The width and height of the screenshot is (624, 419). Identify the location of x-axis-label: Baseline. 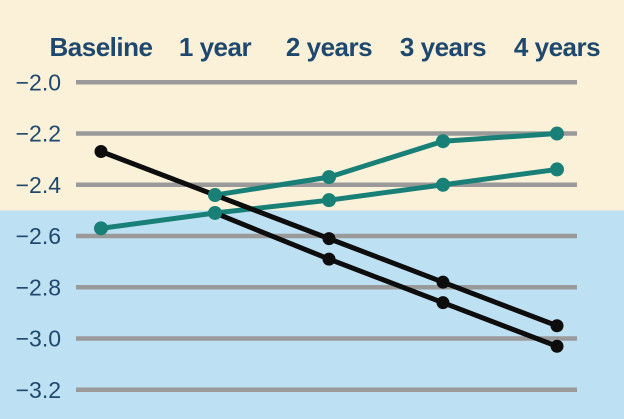
(101, 47).